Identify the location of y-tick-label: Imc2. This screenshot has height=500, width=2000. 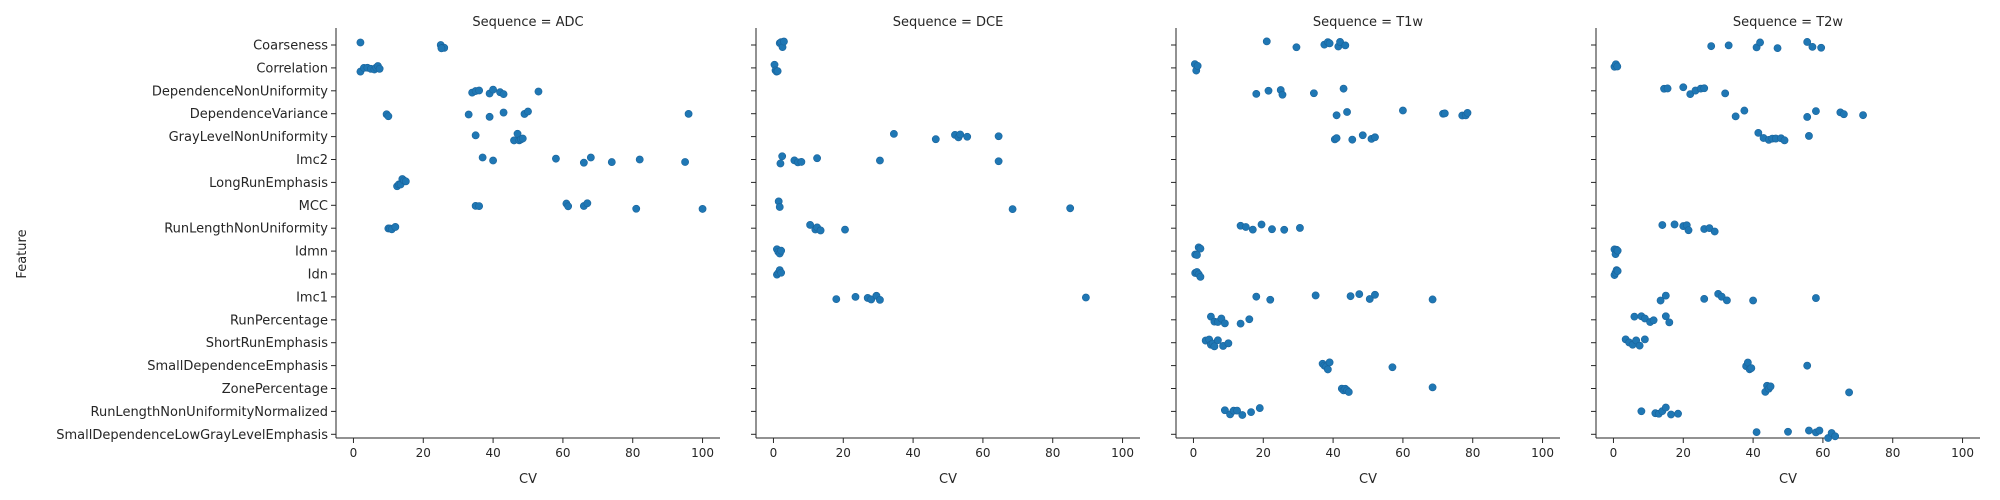
(312, 160).